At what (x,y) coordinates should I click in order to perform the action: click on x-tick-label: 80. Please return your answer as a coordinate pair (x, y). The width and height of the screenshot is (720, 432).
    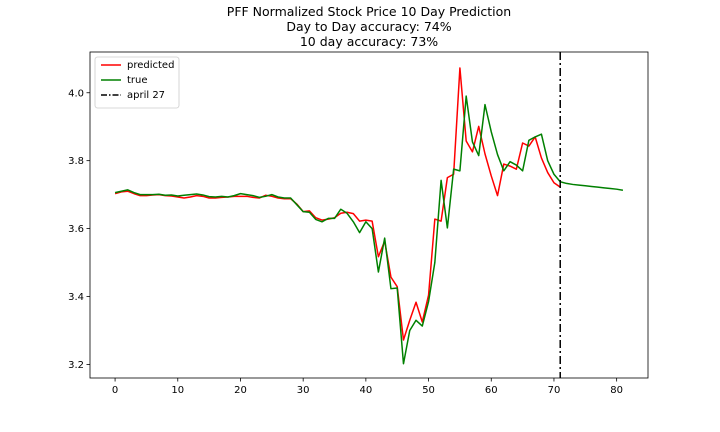
    Looking at the image, I should click on (616, 390).